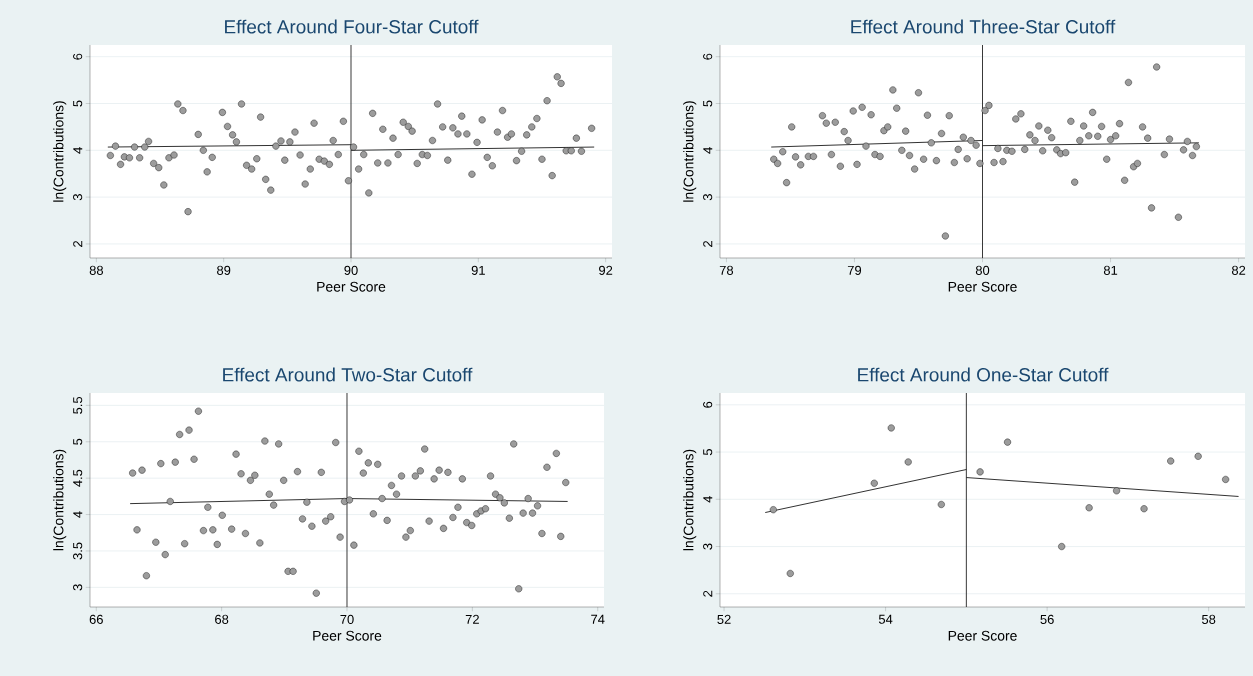  I want to click on x-tick-label: 82, so click(1238, 270).